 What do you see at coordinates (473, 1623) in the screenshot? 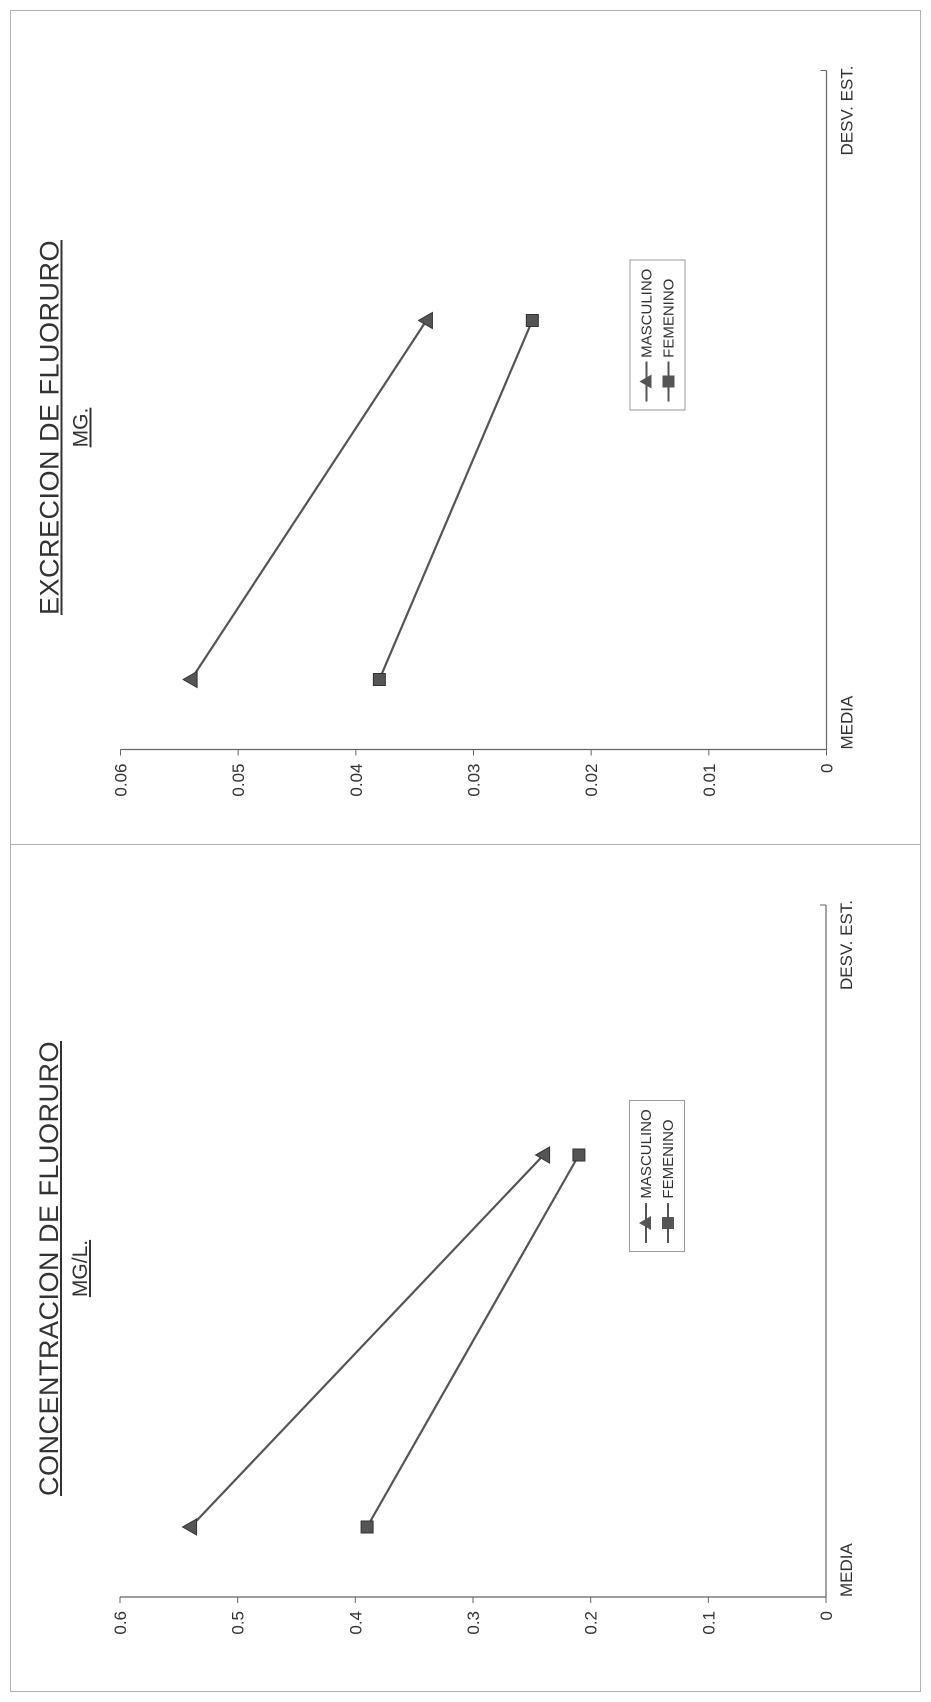
I see `y-tick-label: 0.3` at bounding box center [473, 1623].